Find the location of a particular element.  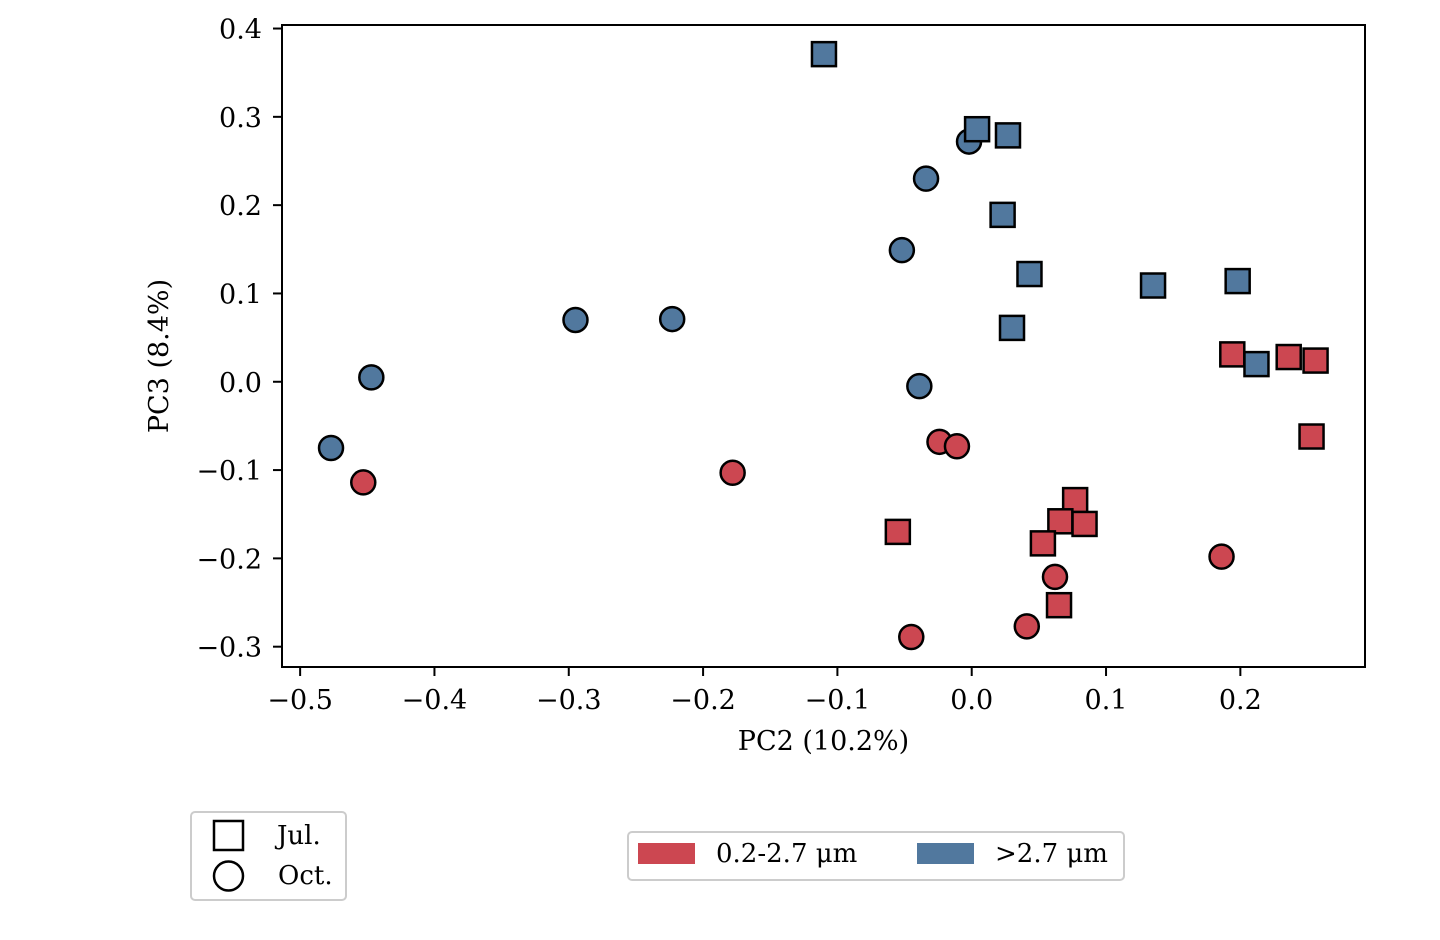

y-tick-label: 0.3 is located at coordinates (240, 118).